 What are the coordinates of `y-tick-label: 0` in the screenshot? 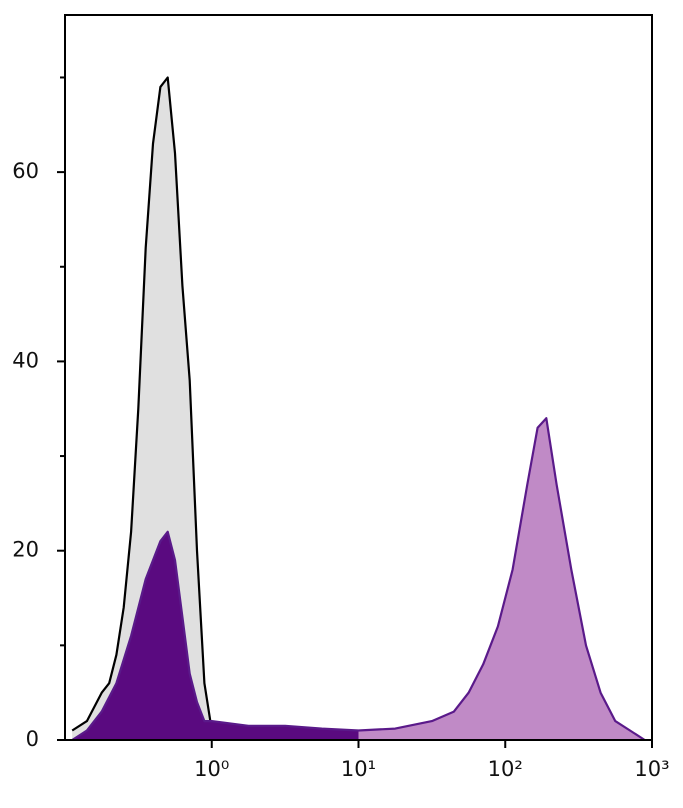 It's located at (32, 739).